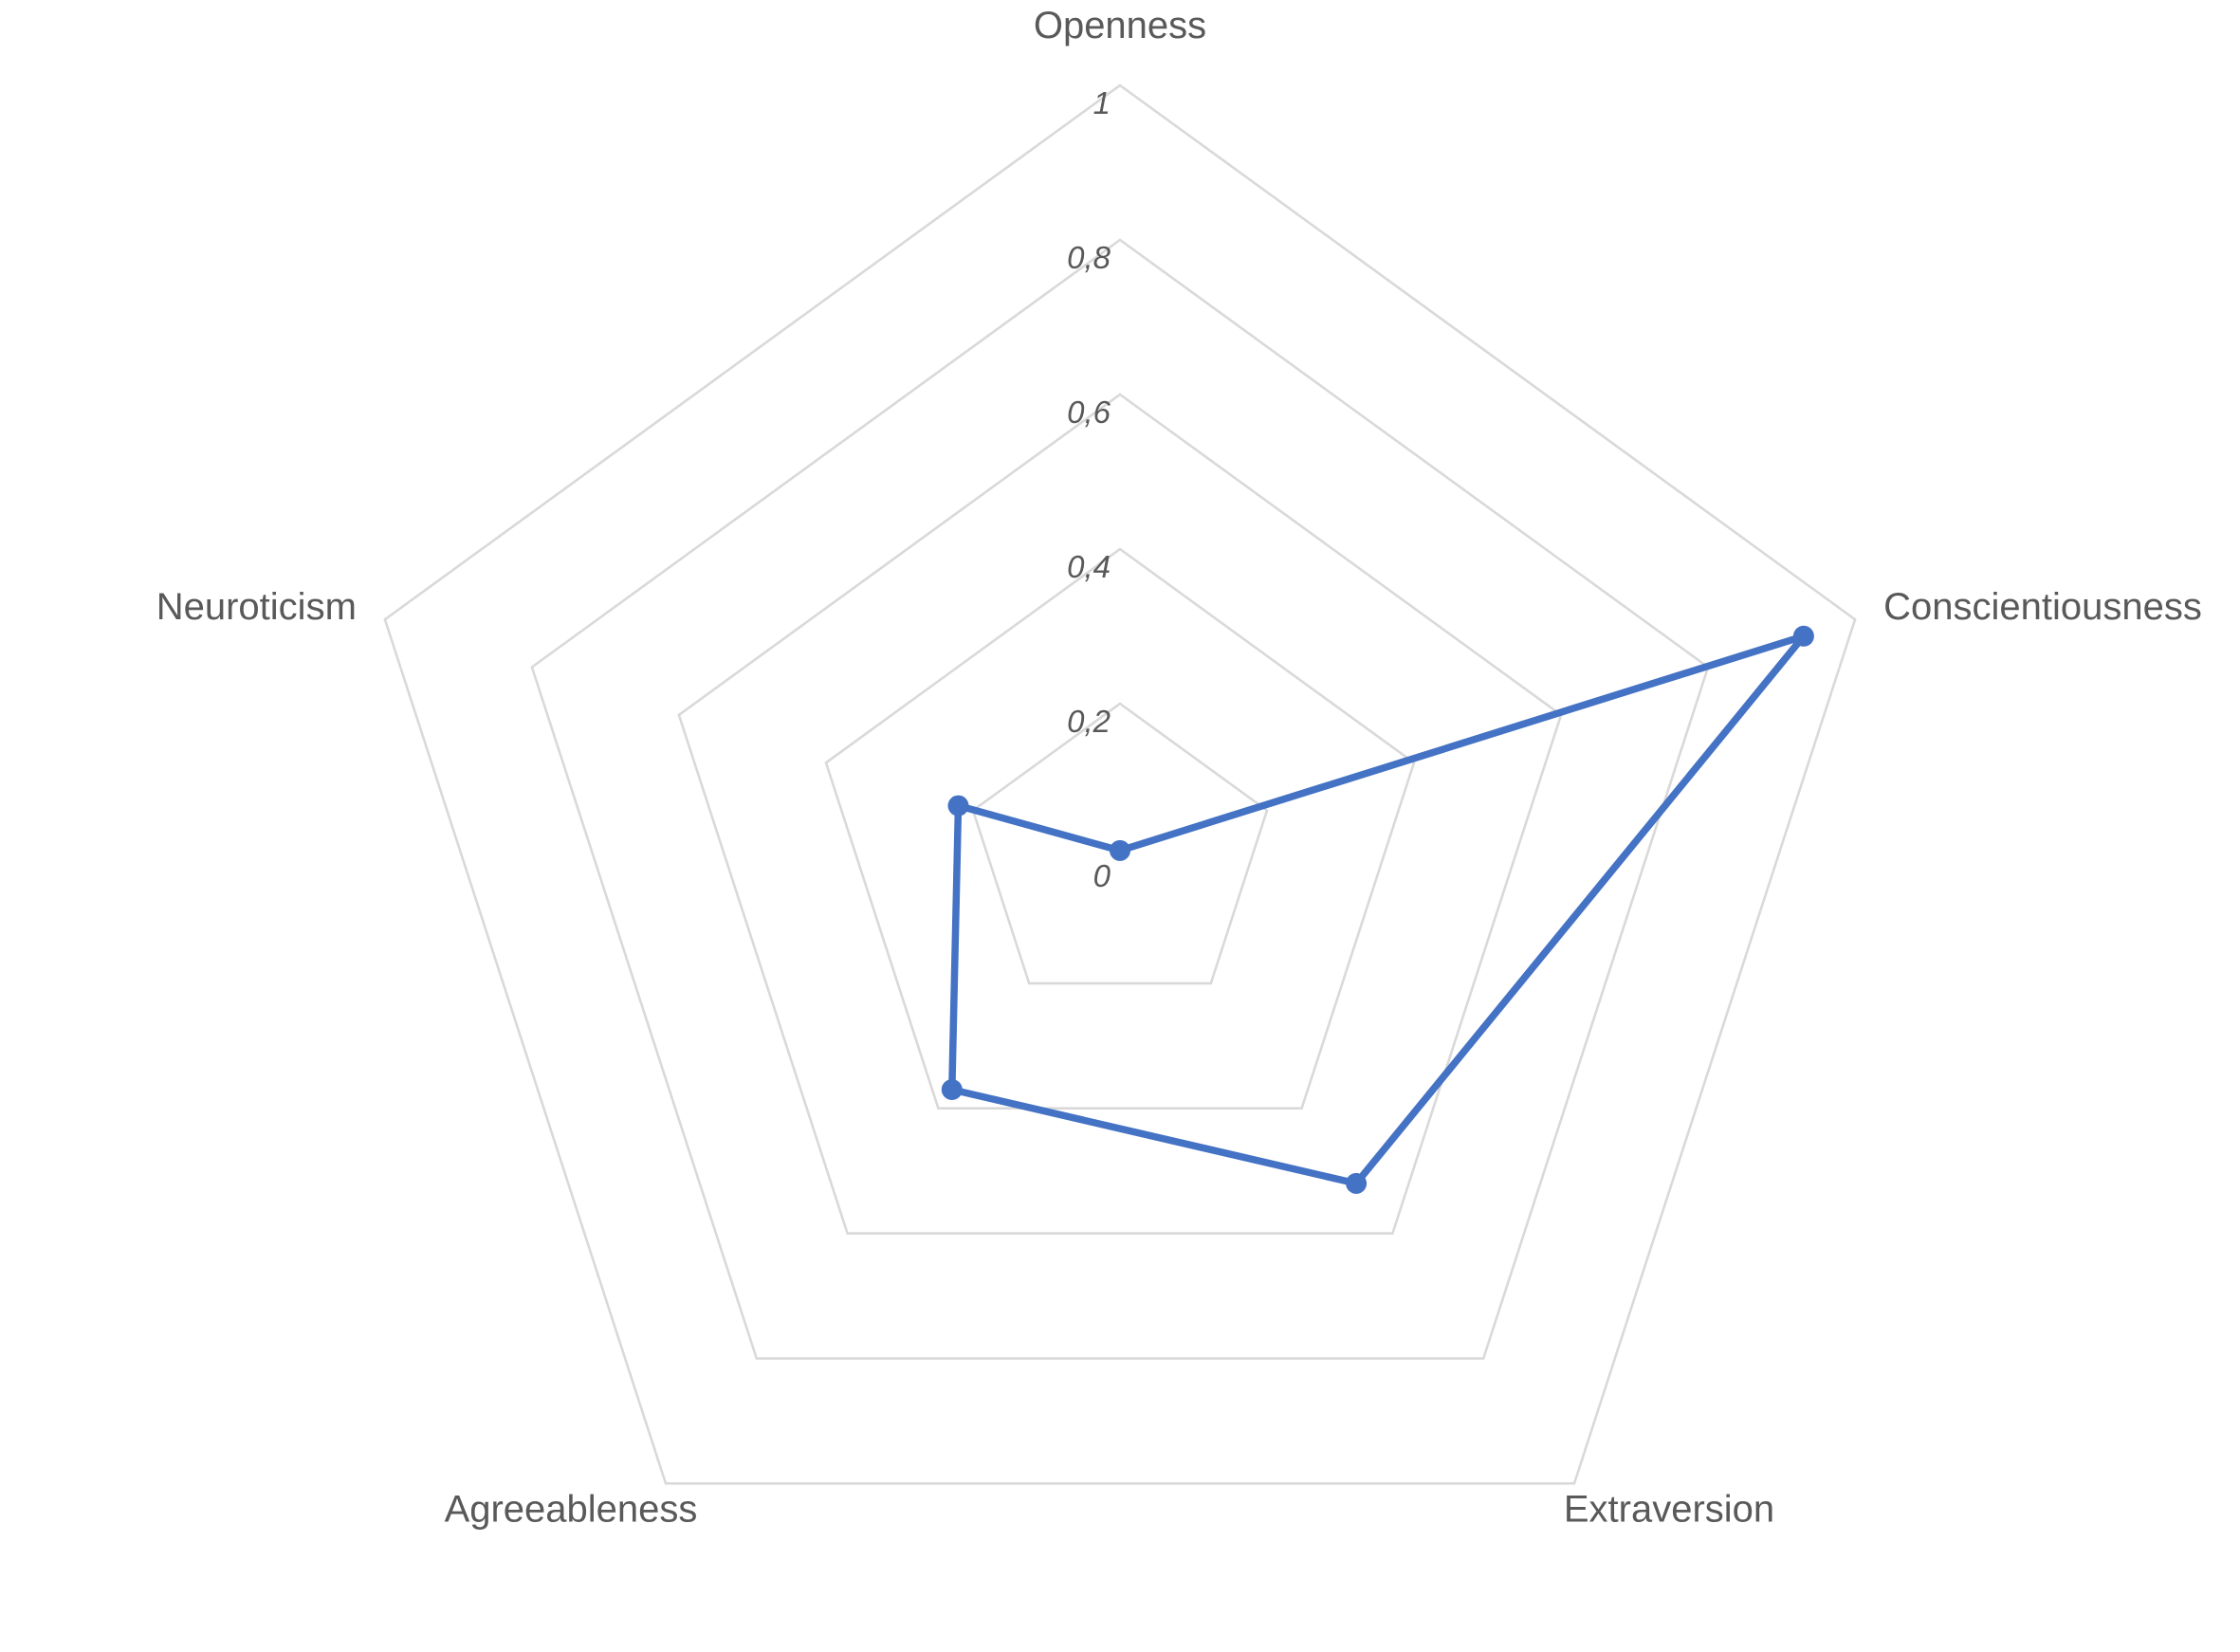 The height and width of the screenshot is (1652, 2240). I want to click on data-point-conscientiousness, so click(1803, 636).